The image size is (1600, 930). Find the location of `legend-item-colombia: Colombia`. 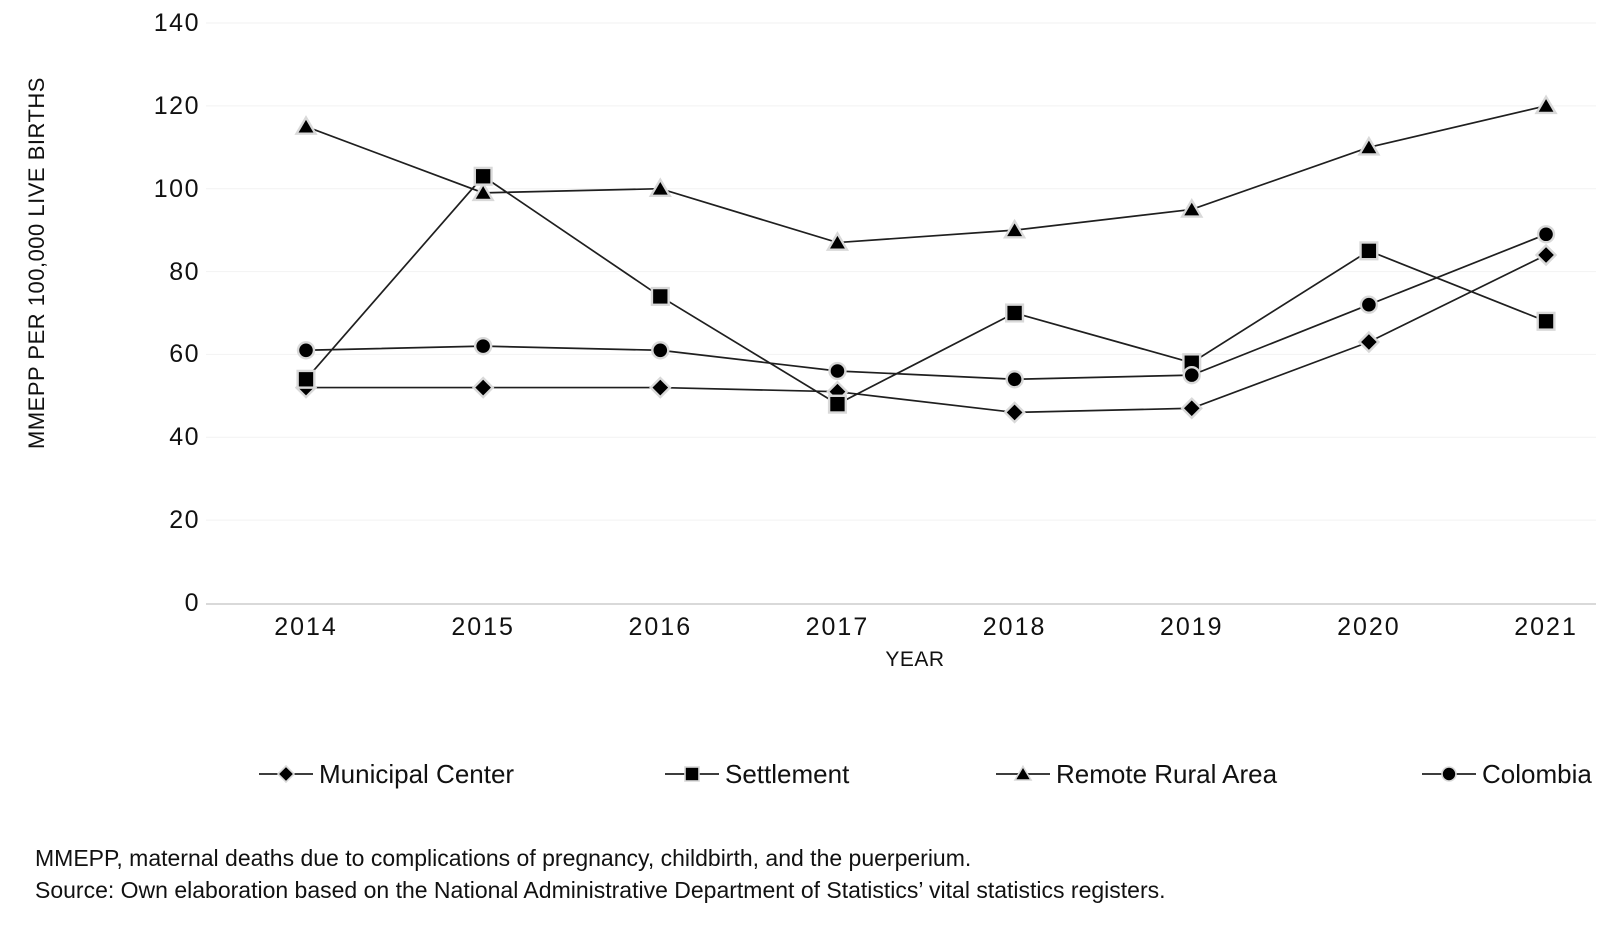

legend-item-colombia: Colombia is located at coordinates (1506, 774).